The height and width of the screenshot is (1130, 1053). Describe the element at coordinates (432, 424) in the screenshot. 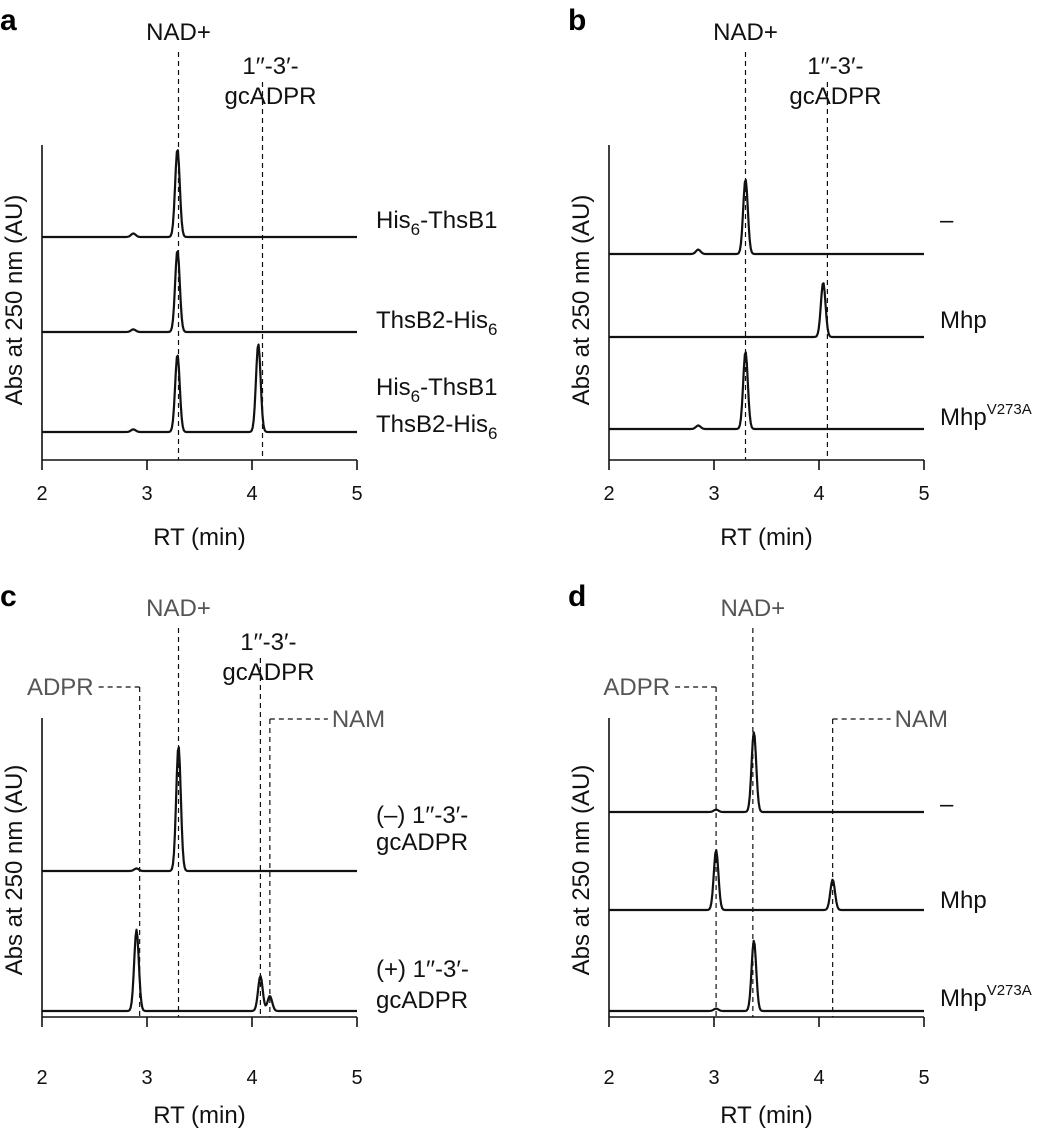

I see `trace-label-line2-text: ThsB2-His` at that location.